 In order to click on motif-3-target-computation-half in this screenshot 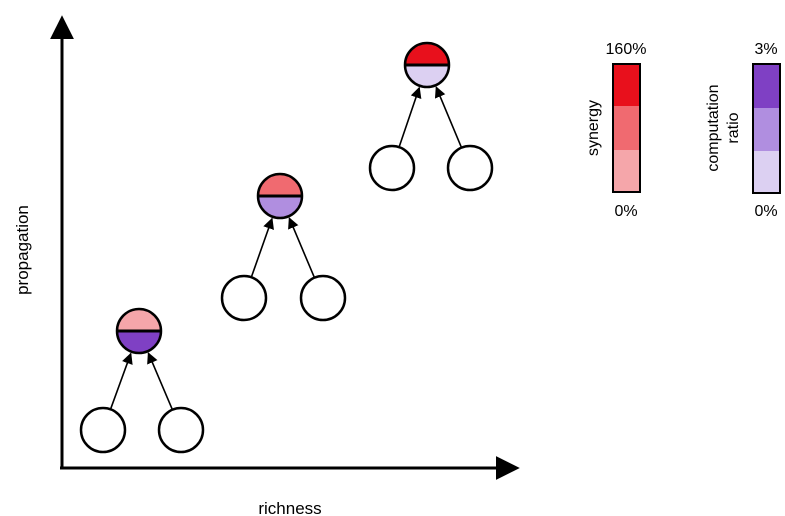, I will do `click(427, 76)`.